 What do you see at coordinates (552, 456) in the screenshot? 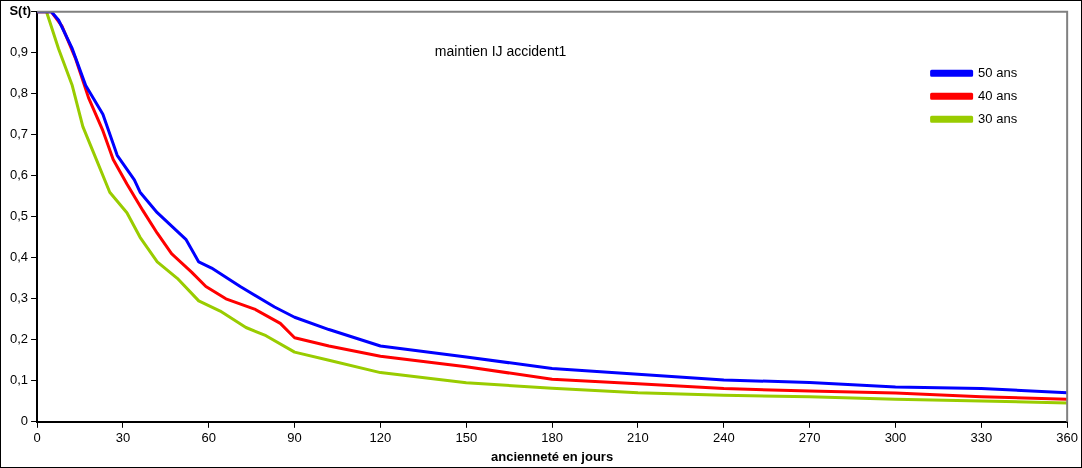
I see `x-axis-title: ancienneté en jours` at bounding box center [552, 456].